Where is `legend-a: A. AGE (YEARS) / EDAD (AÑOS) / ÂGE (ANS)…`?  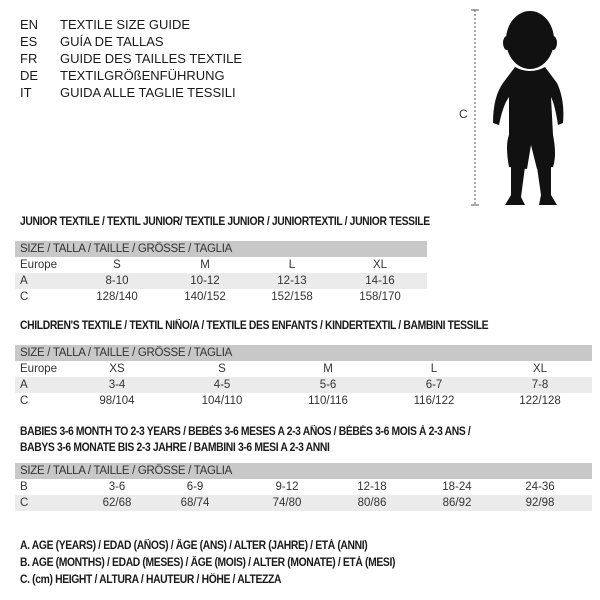 legend-a: A. AGE (YEARS) / EDAD (AÑOS) / ÂGE (ANS)… is located at coordinates (194, 546).